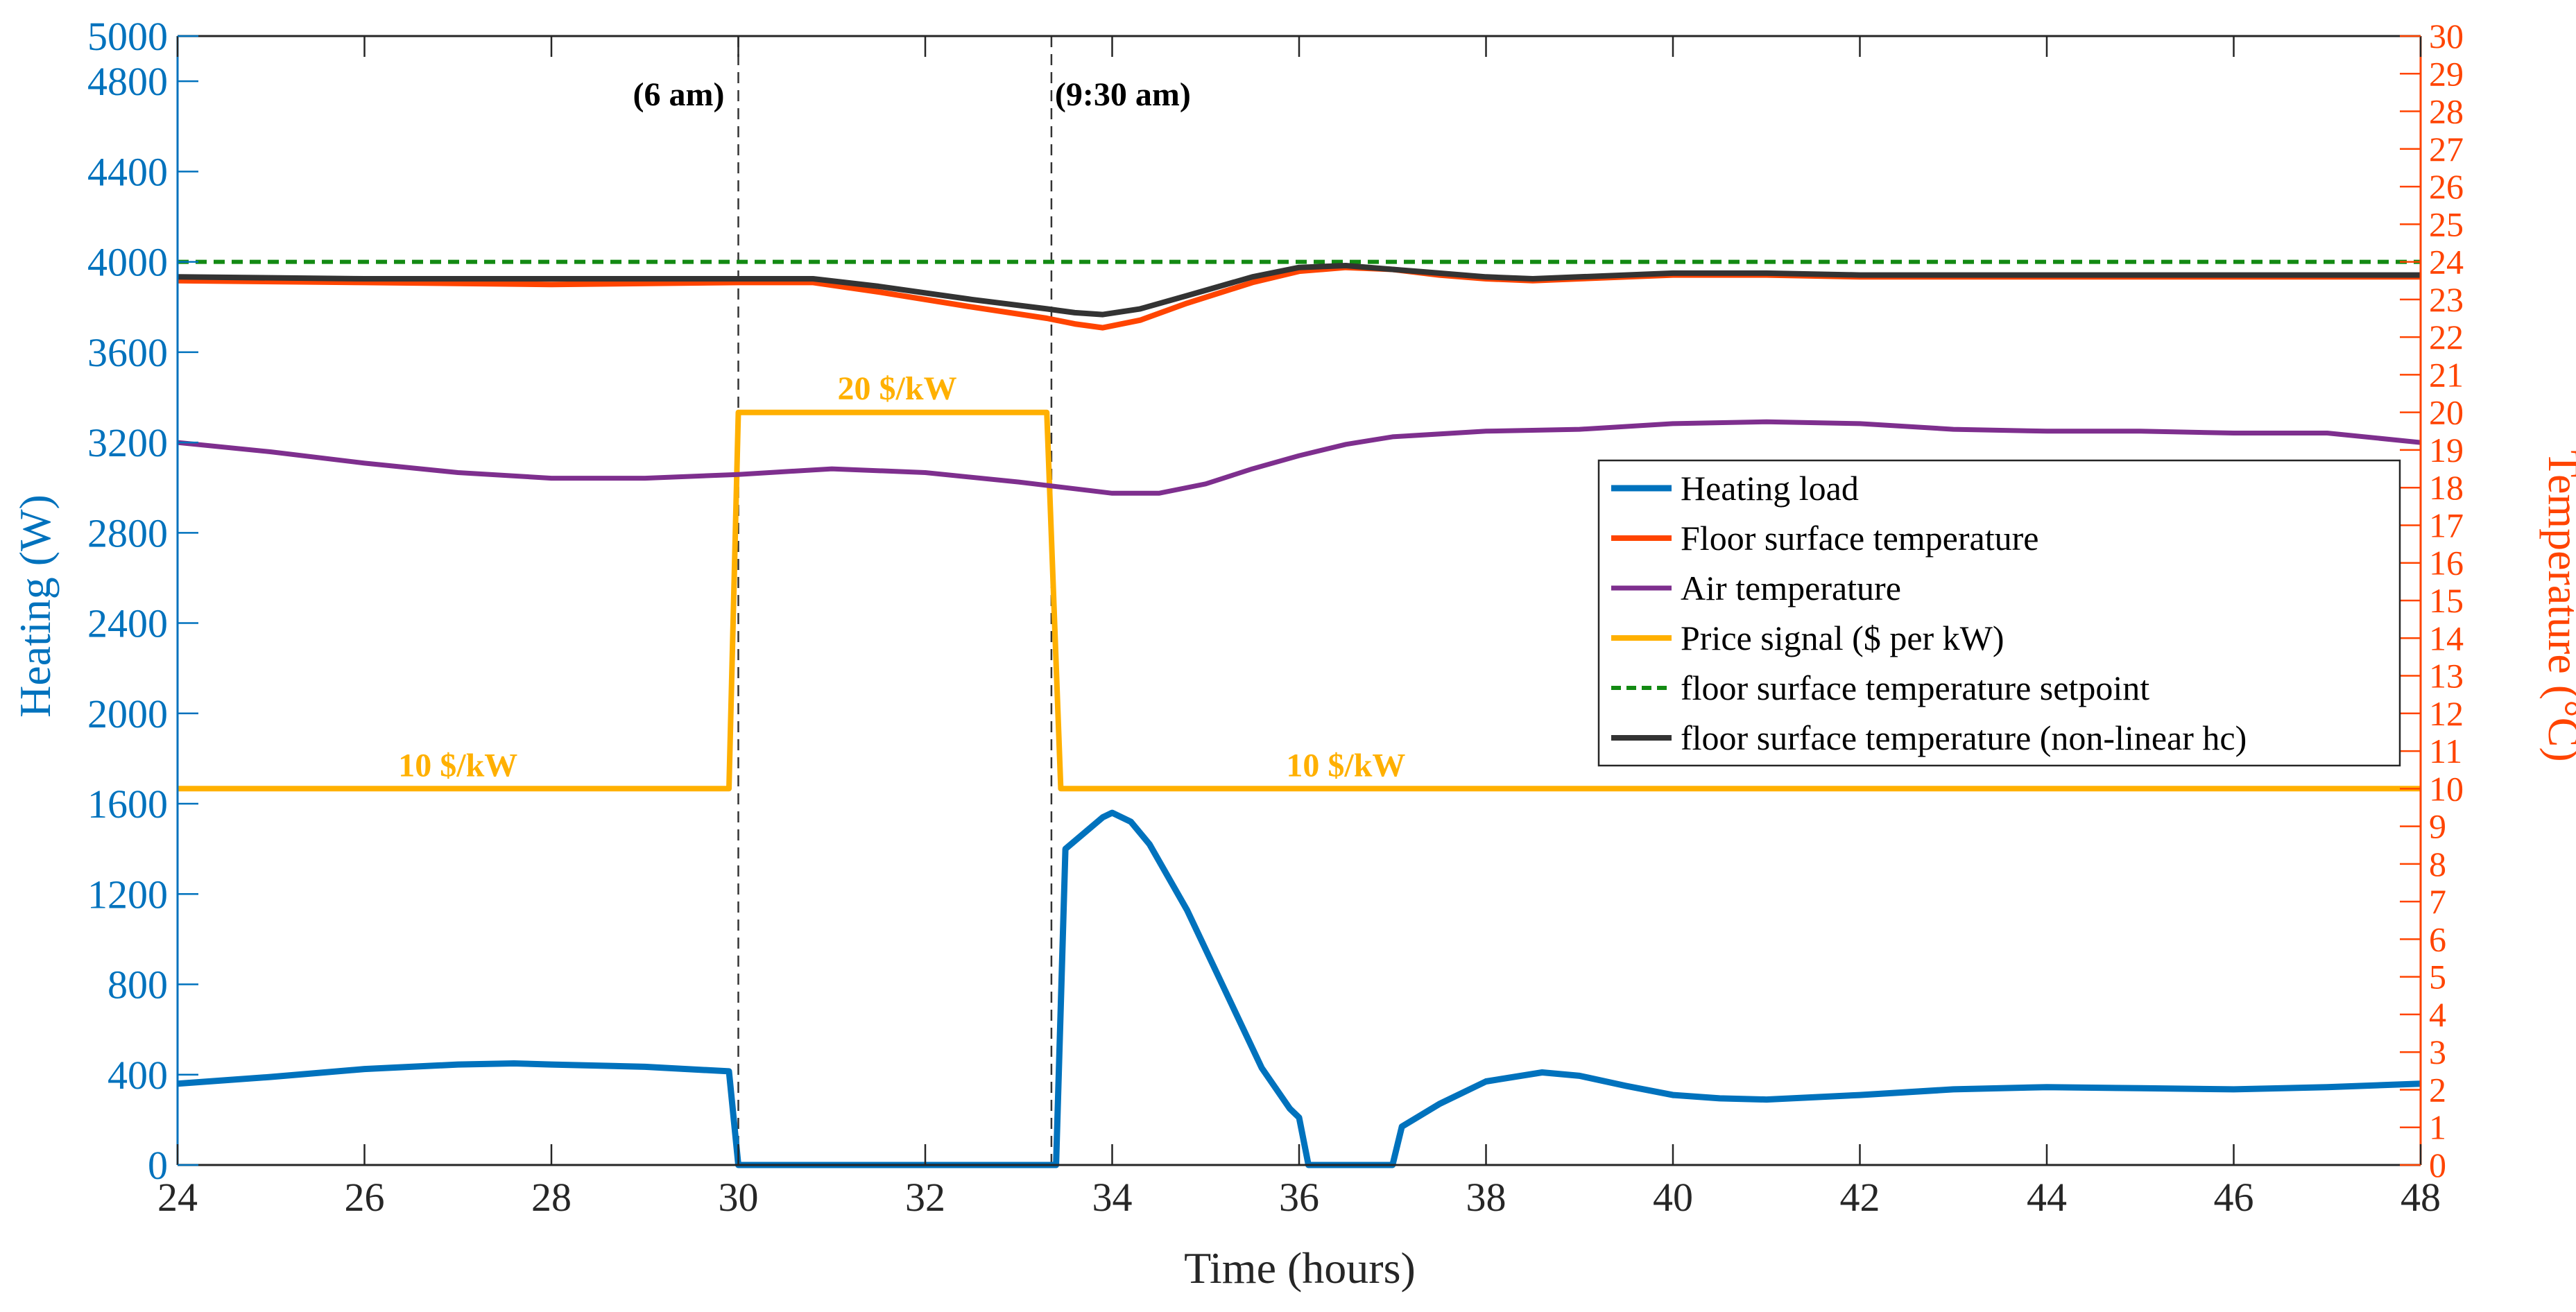 The width and height of the screenshot is (2576, 1312). What do you see at coordinates (127, 532) in the screenshot?
I see `y-left-tick-label: 2800` at bounding box center [127, 532].